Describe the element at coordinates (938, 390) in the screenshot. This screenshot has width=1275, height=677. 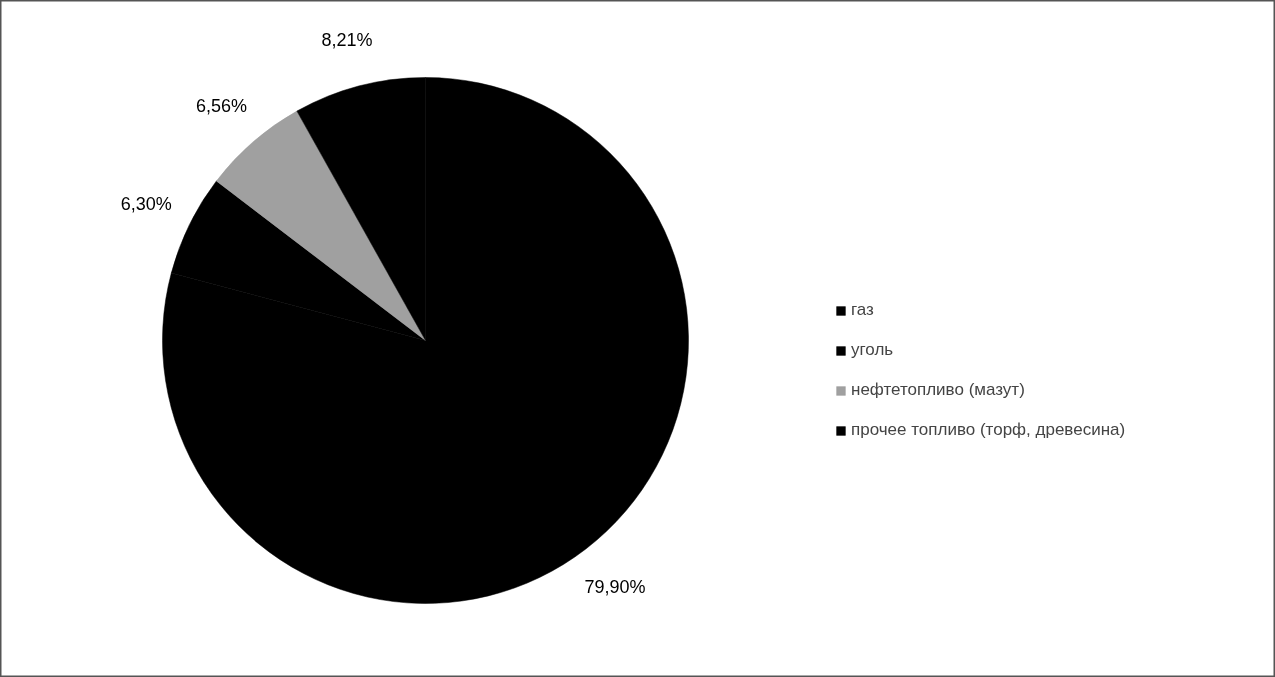
I see `legend-label: нефтетопливо (мазут)` at that location.